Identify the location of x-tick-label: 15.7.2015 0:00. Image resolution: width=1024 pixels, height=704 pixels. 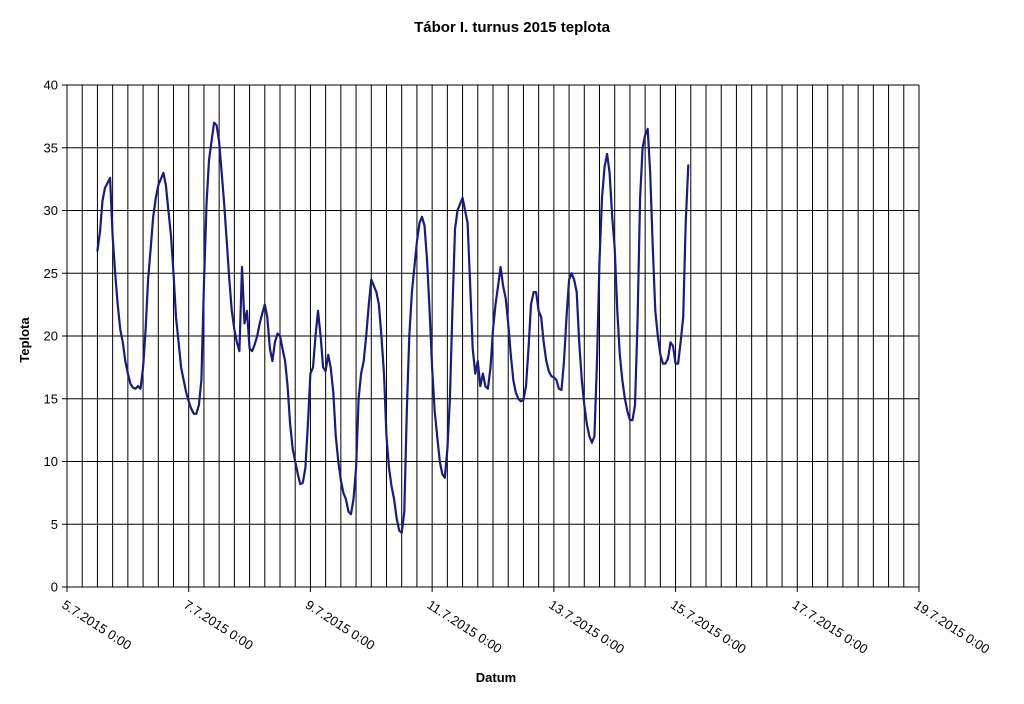
(708, 627).